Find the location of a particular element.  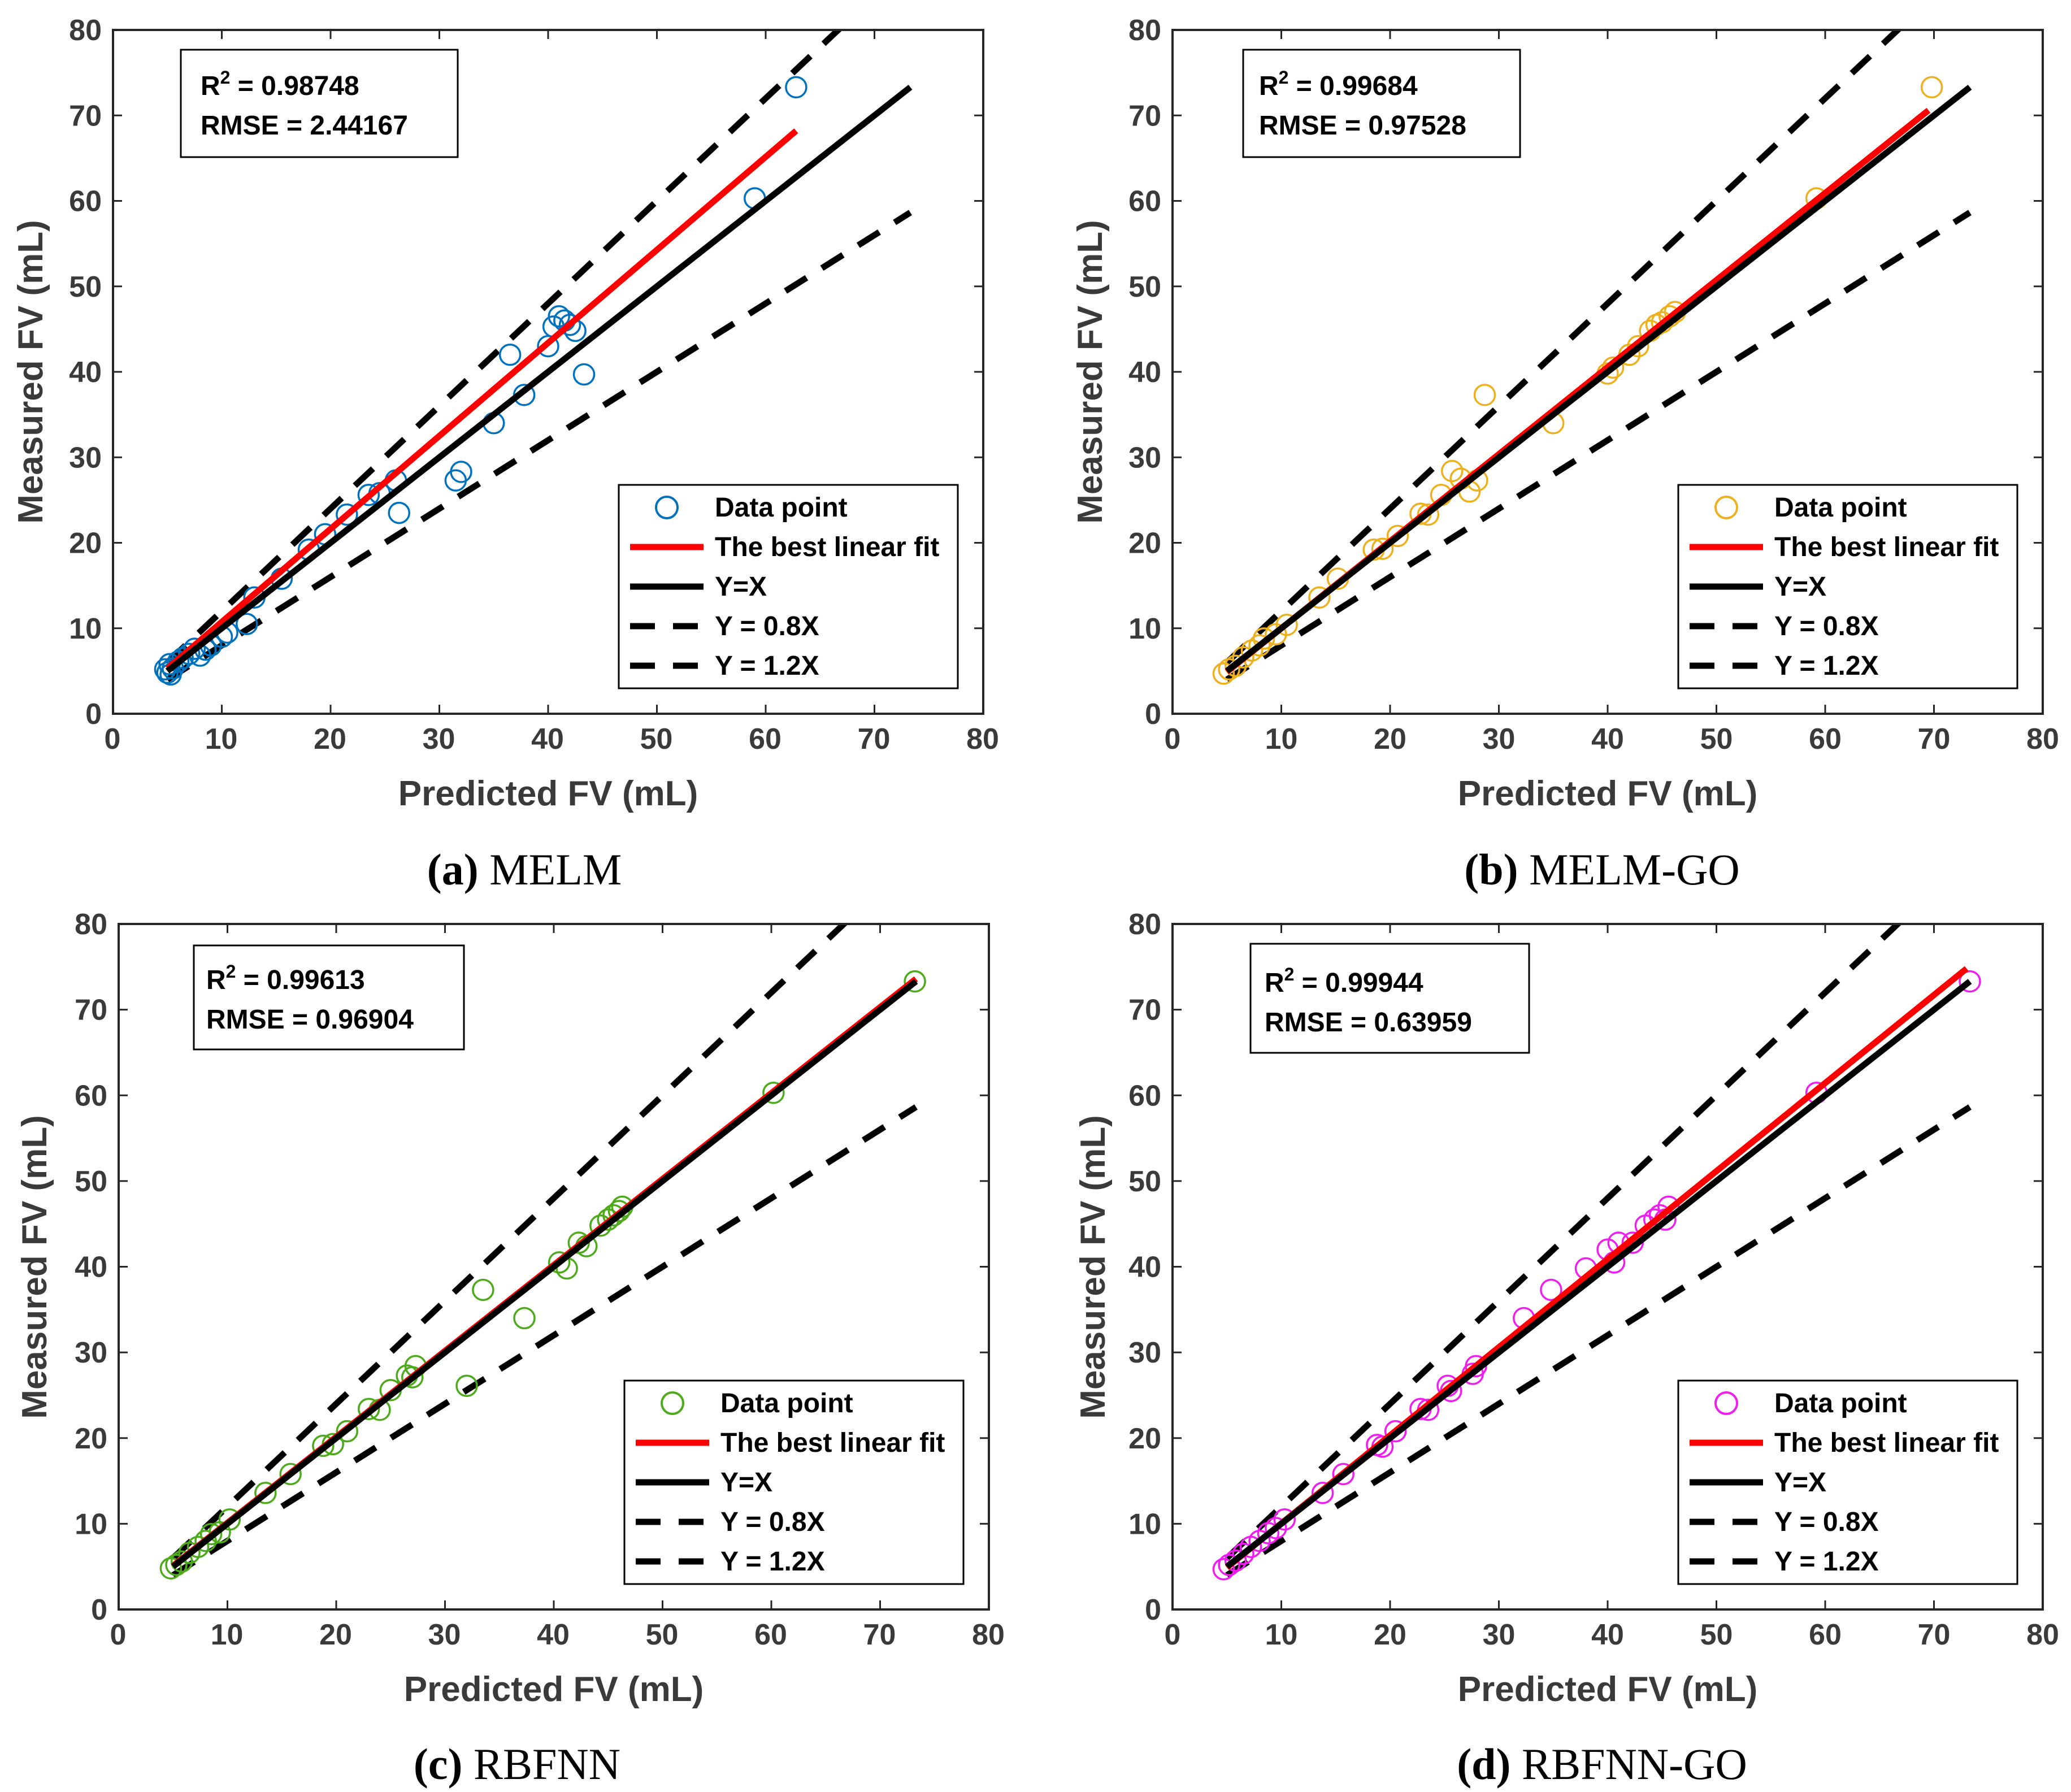

caption-name: RBFNN is located at coordinates (547, 1764).